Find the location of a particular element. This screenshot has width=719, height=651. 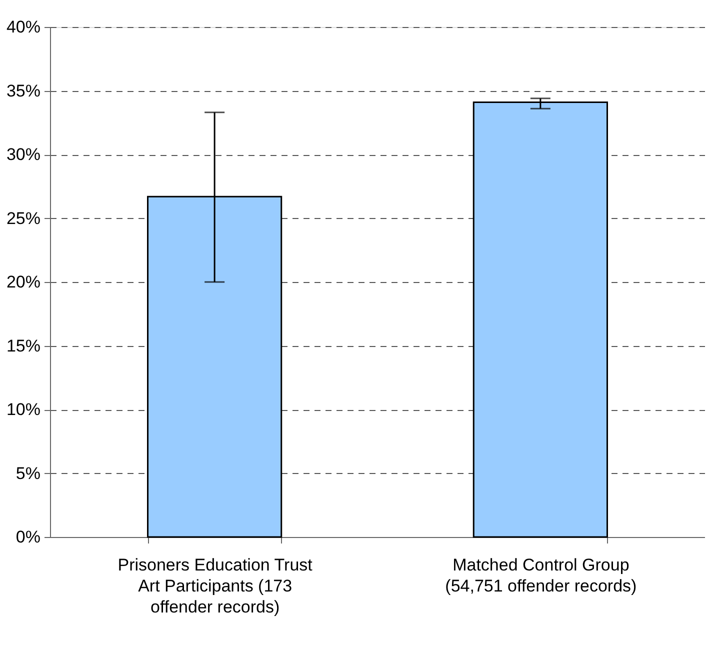

y-tick-label: 40% is located at coordinates (23, 27).